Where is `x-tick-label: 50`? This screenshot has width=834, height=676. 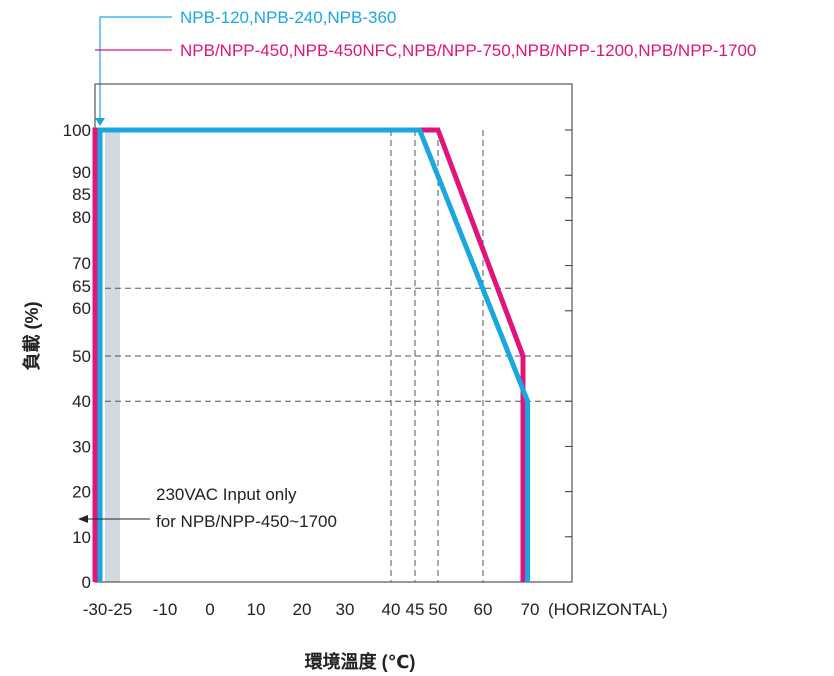
x-tick-label: 50 is located at coordinates (438, 609).